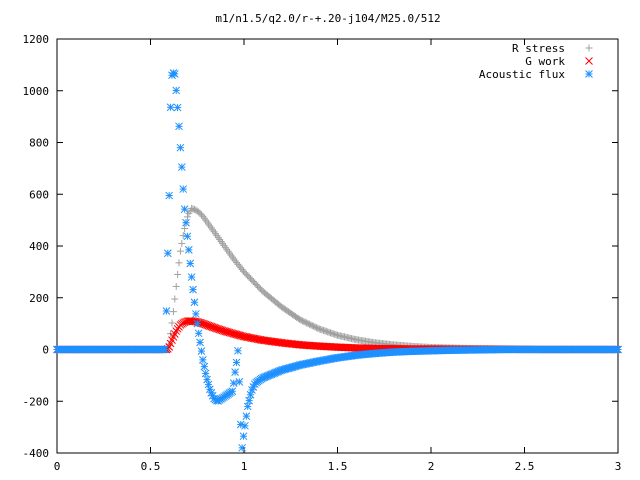  What do you see at coordinates (327, 18) in the screenshot?
I see `chart-title: m1/n1.5/q2.0/r-+.20-j104/M25.0/512` at bounding box center [327, 18].